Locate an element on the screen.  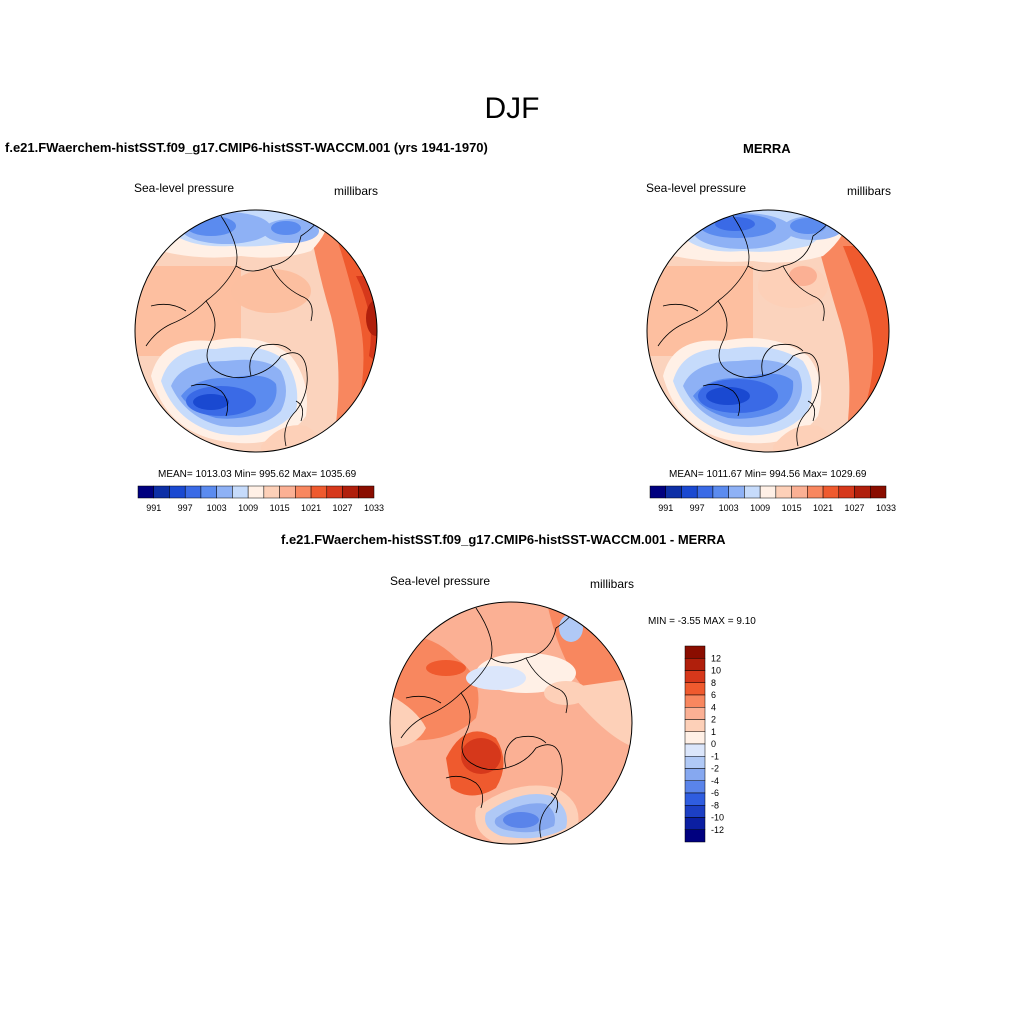
colorbar-tick-label: -2 is located at coordinates (715, 769).